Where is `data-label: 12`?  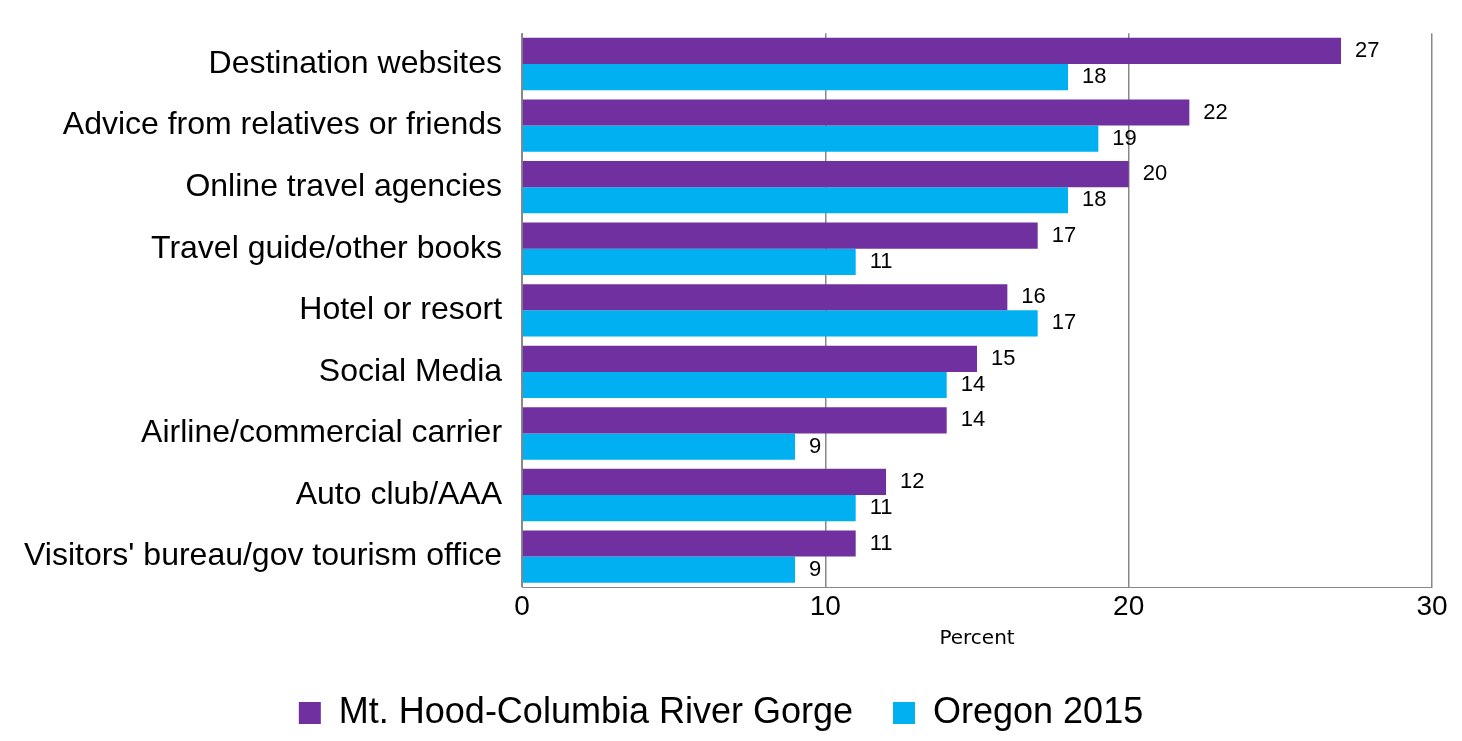 data-label: 12 is located at coordinates (912, 481).